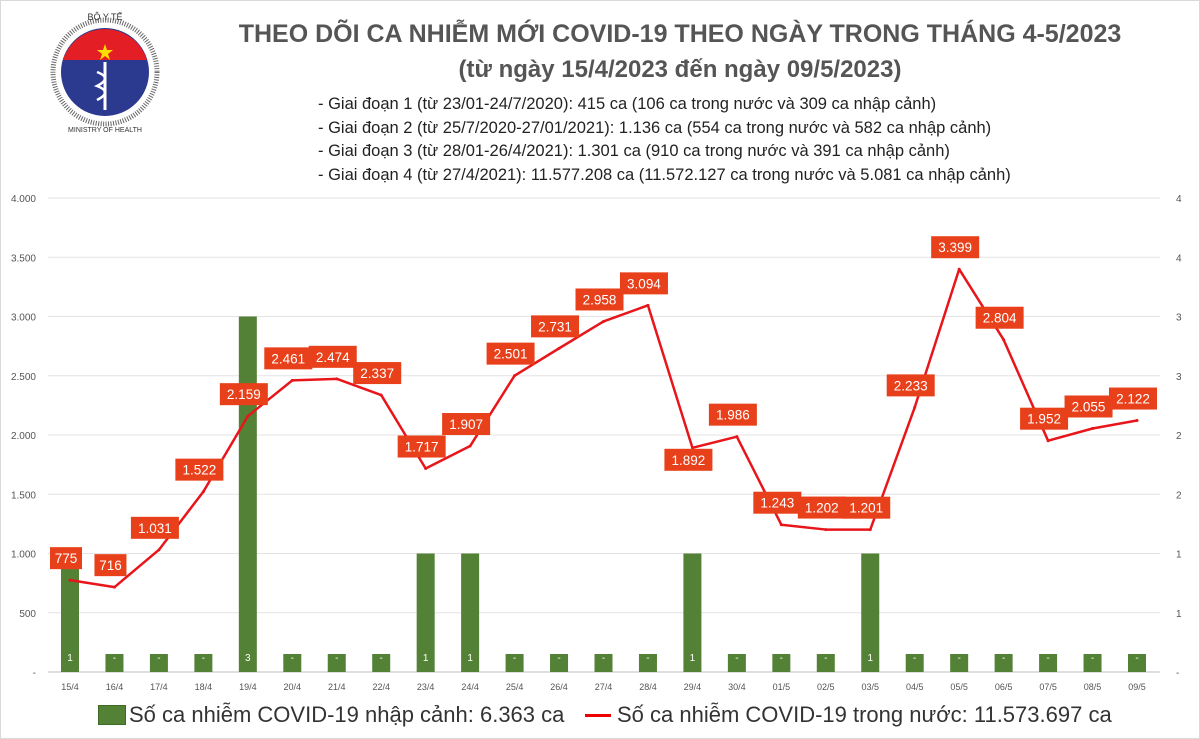 The height and width of the screenshot is (739, 1200). I want to click on x-axis-tick: 20/4, so click(293, 687).